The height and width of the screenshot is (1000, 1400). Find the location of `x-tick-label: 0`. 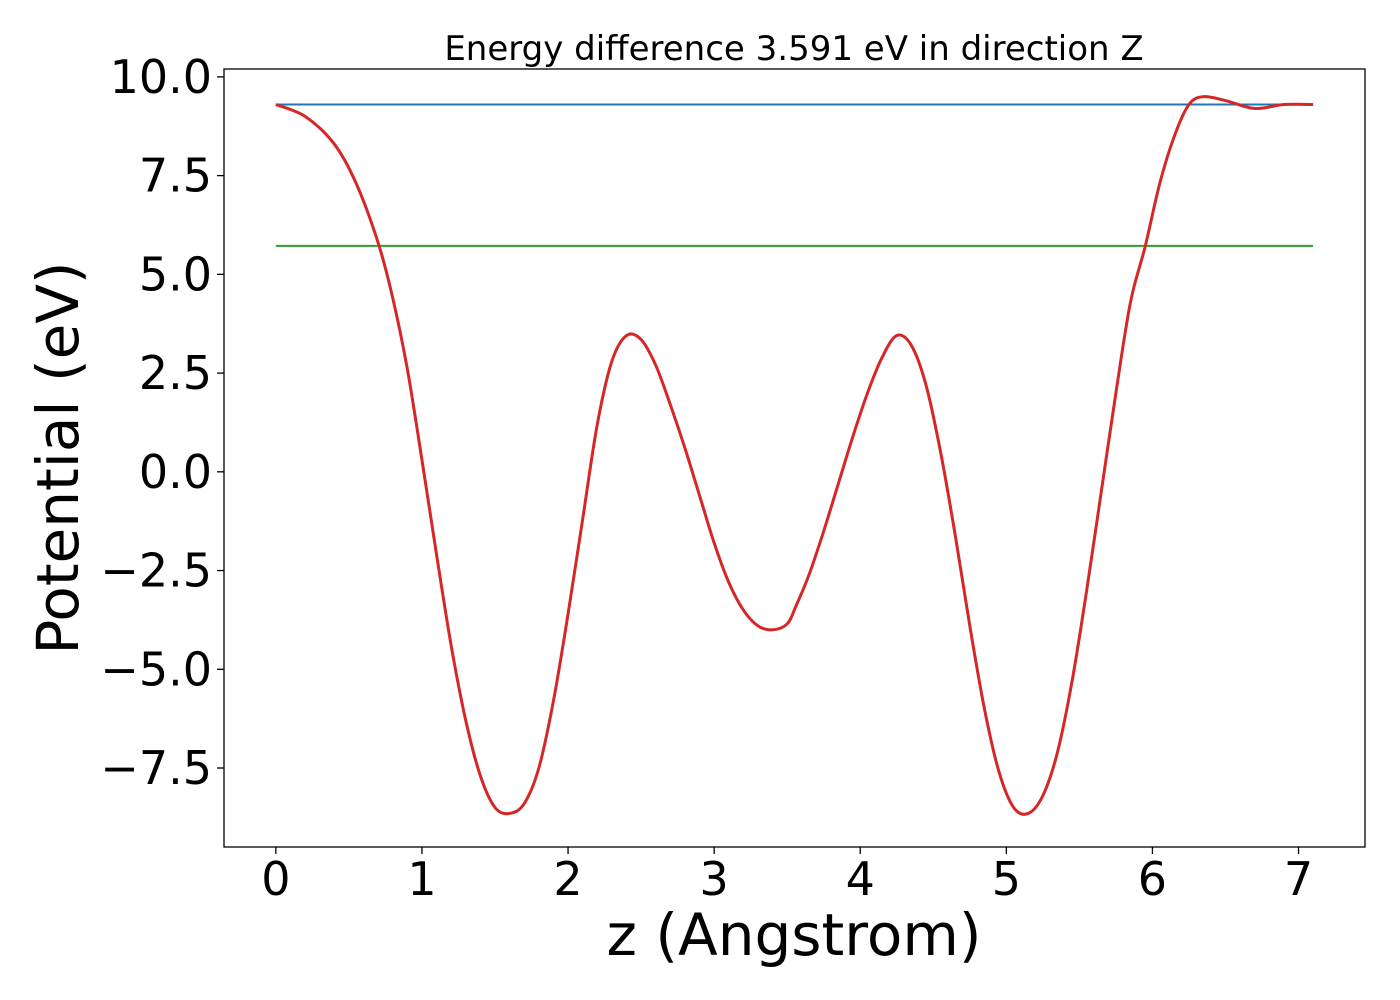

x-tick-label: 0 is located at coordinates (275, 879).